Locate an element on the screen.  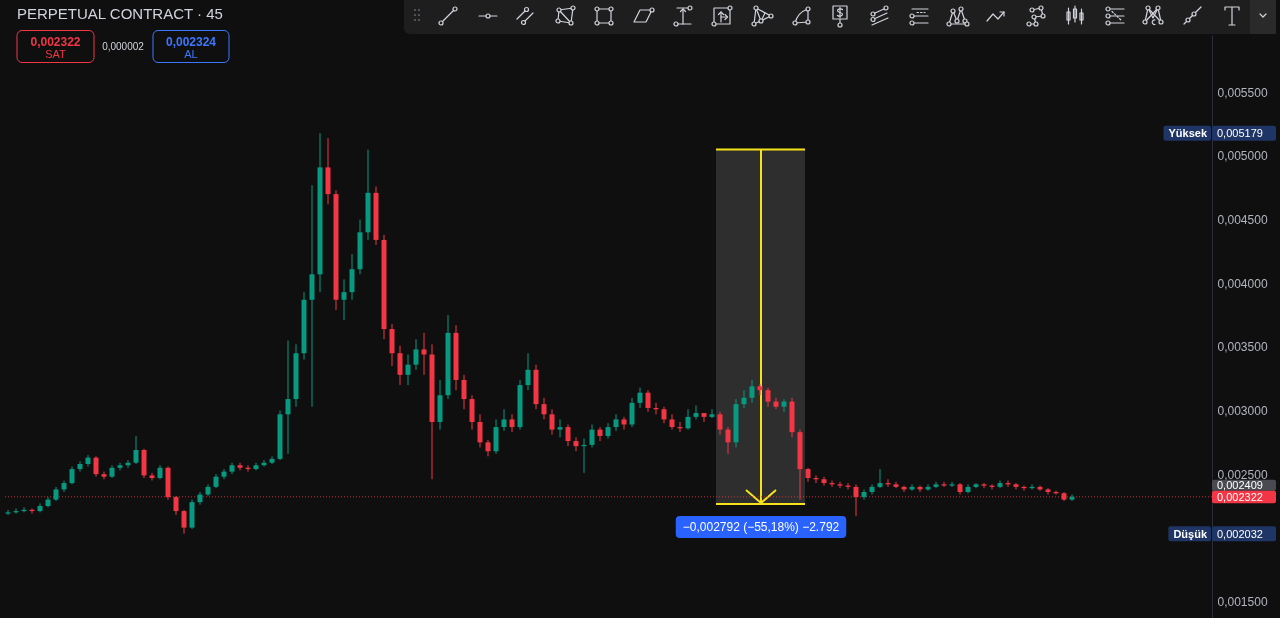
y-tick-label: 0,003000 is located at coordinates (1242, 411).